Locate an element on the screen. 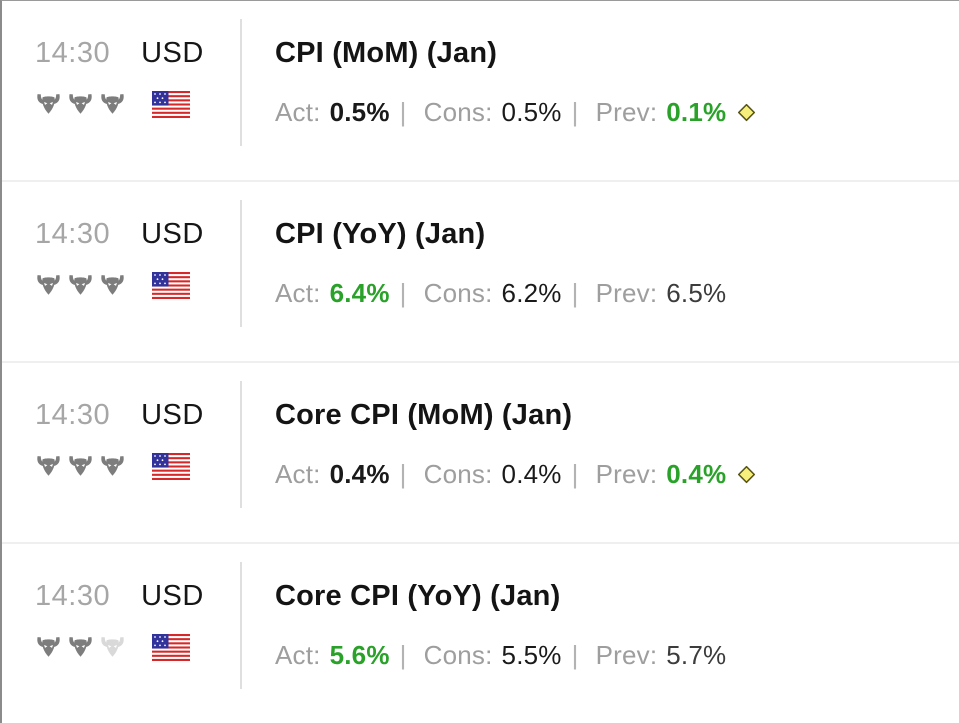 Image resolution: width=959 pixels, height=723 pixels. previous-value: 5.7% is located at coordinates (696, 655).